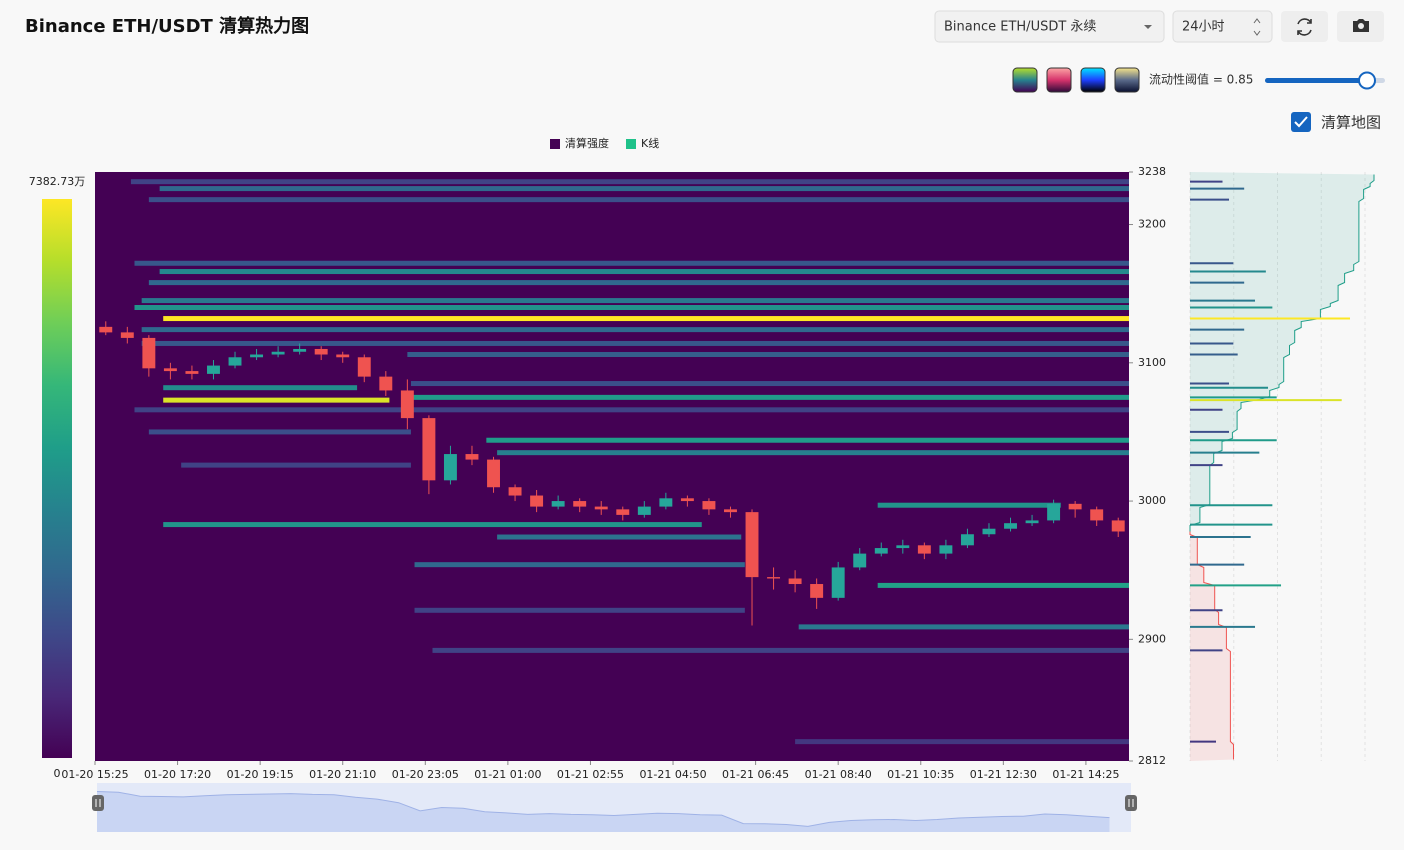 This screenshot has height=850, width=1404. What do you see at coordinates (1203, 27) in the screenshot?
I see `period-select-label: 24小时` at bounding box center [1203, 27].